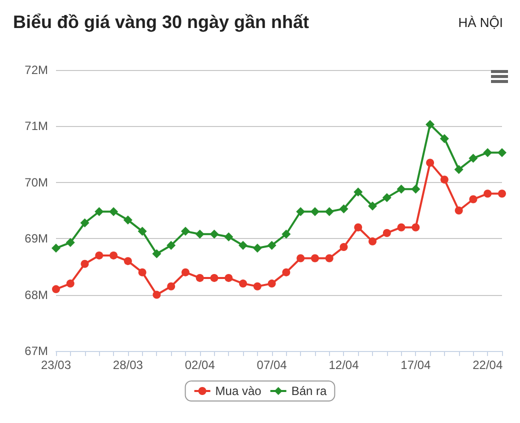  What do you see at coordinates (36, 70) in the screenshot?
I see `y-tick-label: 72M` at bounding box center [36, 70].